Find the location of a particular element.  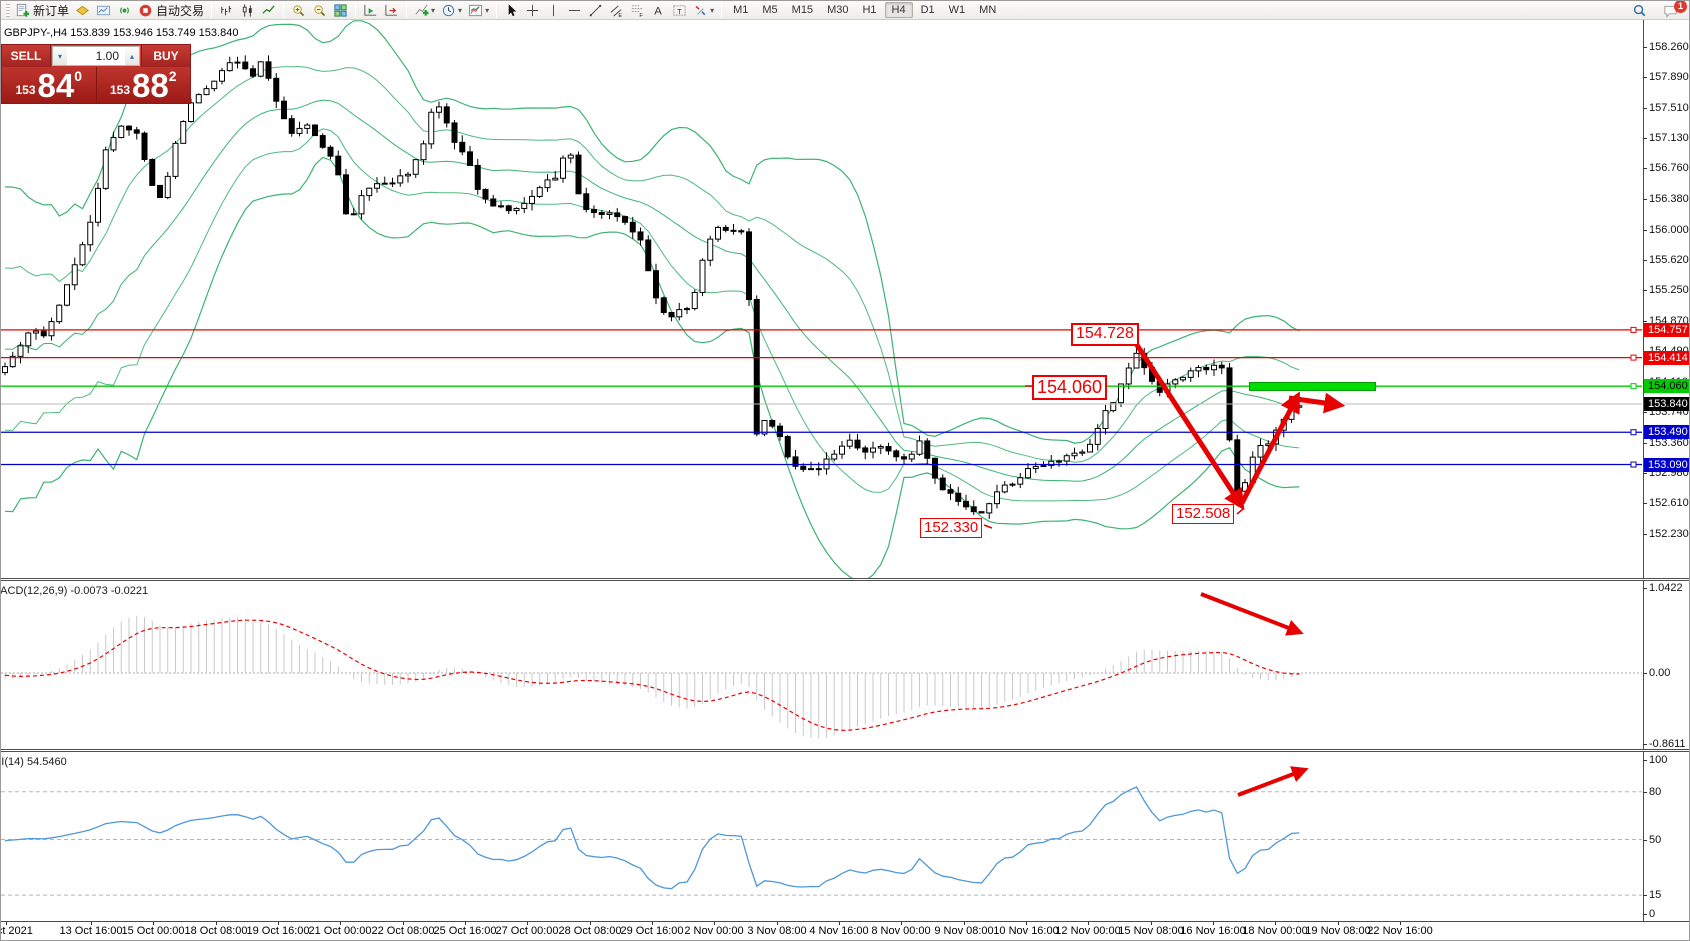

chart-window-button is located at coordinates (103, 10).